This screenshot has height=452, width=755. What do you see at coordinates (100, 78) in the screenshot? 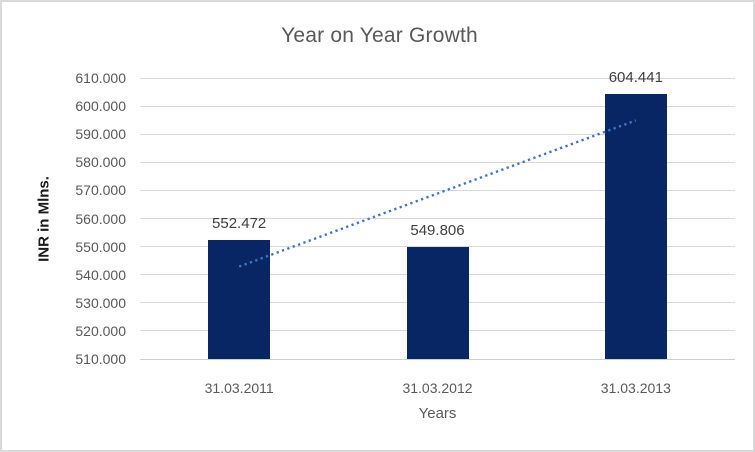
I see `y-tick-label: 610.000` at bounding box center [100, 78].